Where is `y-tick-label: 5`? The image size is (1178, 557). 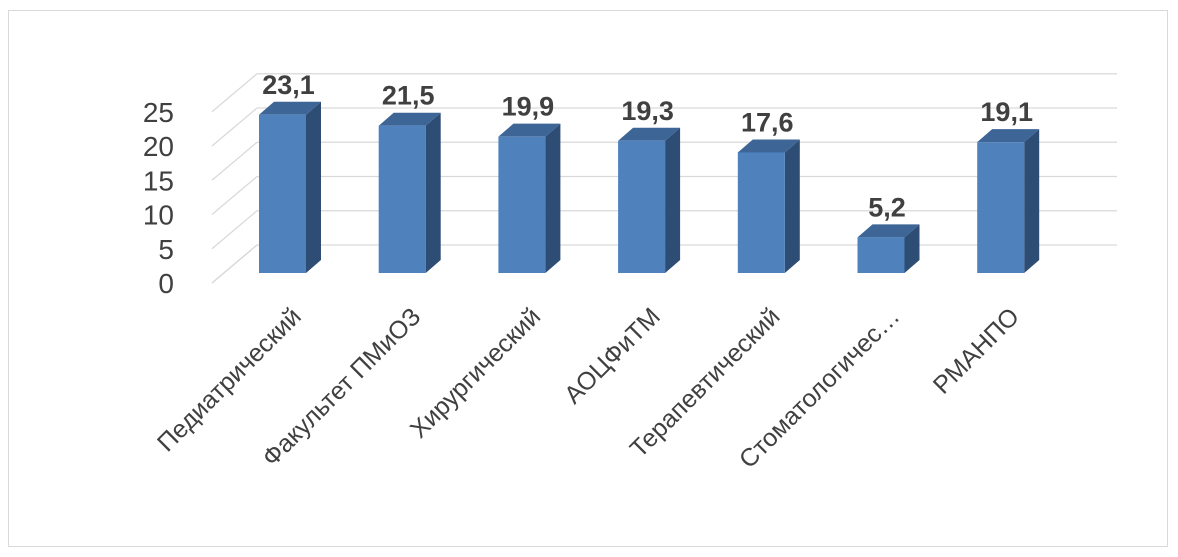 y-tick-label: 5 is located at coordinates (166, 249).